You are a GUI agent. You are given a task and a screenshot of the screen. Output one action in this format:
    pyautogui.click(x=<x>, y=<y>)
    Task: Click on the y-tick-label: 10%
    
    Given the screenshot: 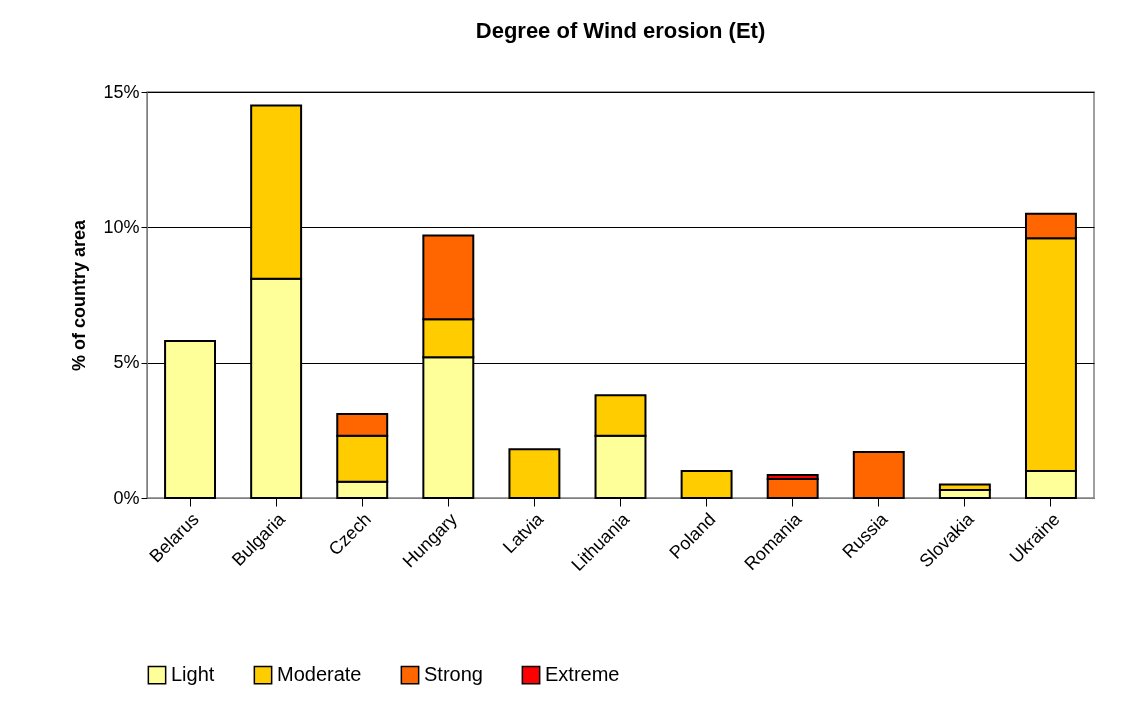 What is the action you would take?
    pyautogui.click(x=121, y=226)
    